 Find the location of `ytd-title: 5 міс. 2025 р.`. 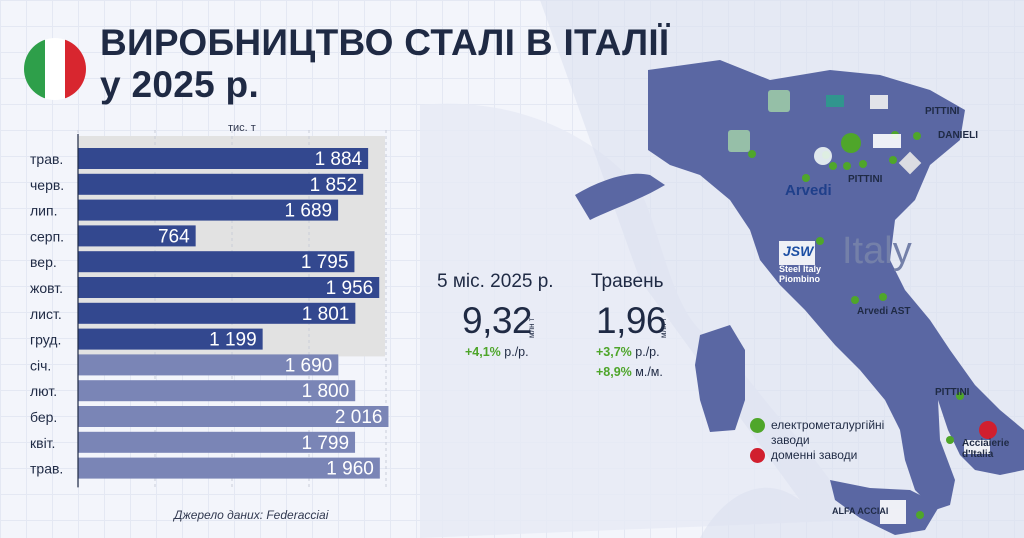

ytd-title: 5 міс. 2025 р. is located at coordinates (495, 281).